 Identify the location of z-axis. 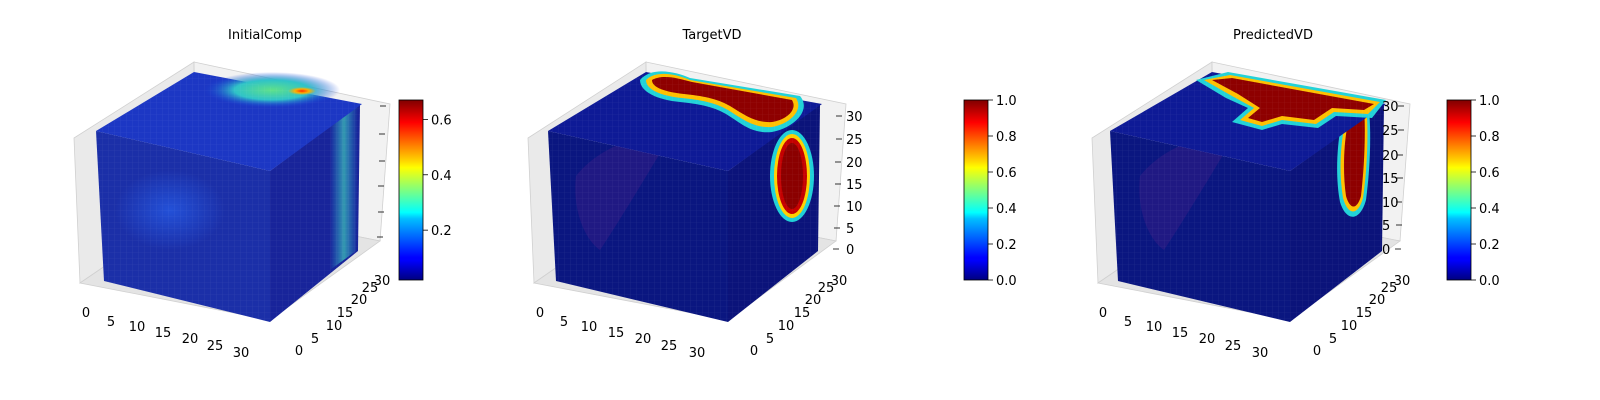
(381, 171).